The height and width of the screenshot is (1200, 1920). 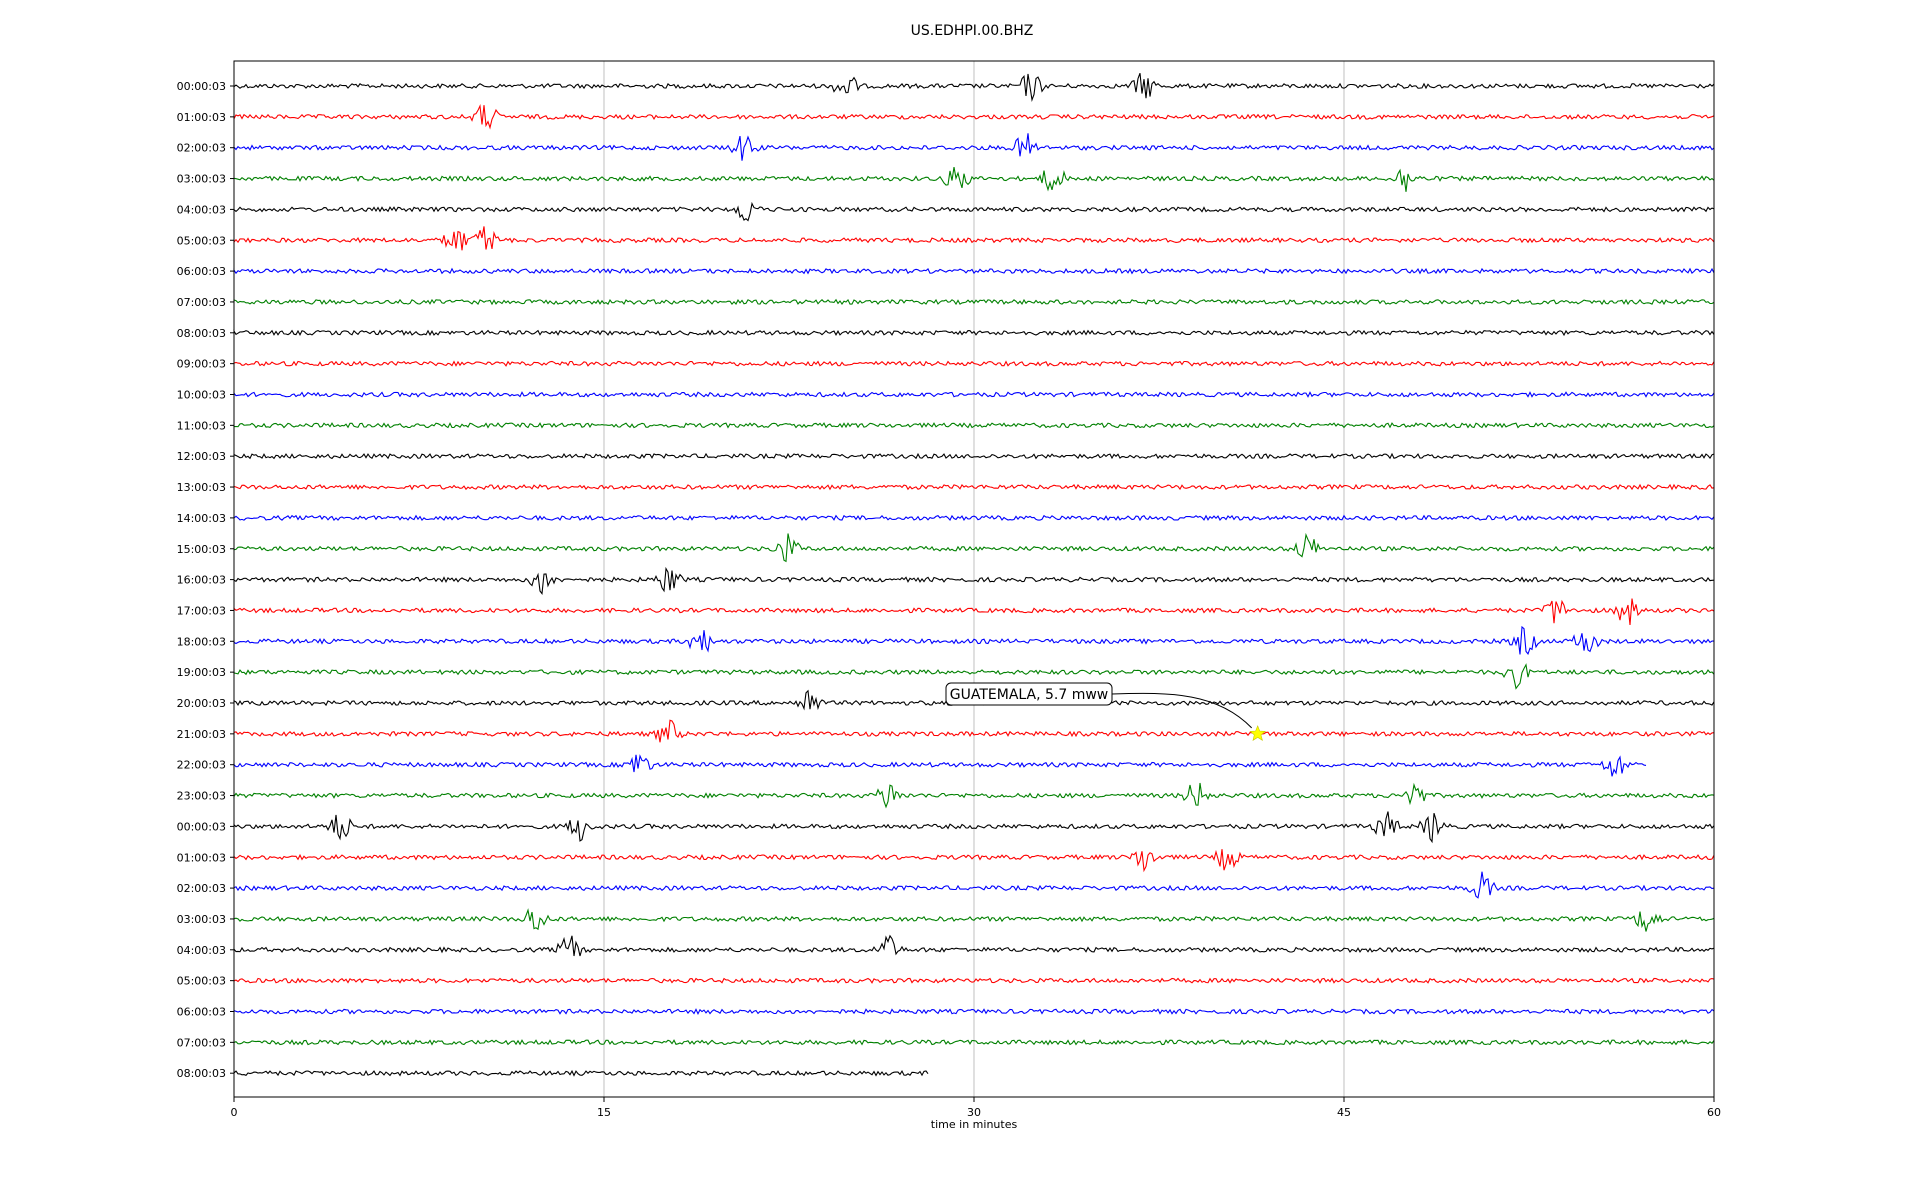 What do you see at coordinates (201, 734) in the screenshot?
I see `y-tick-label: 21:00:03` at bounding box center [201, 734].